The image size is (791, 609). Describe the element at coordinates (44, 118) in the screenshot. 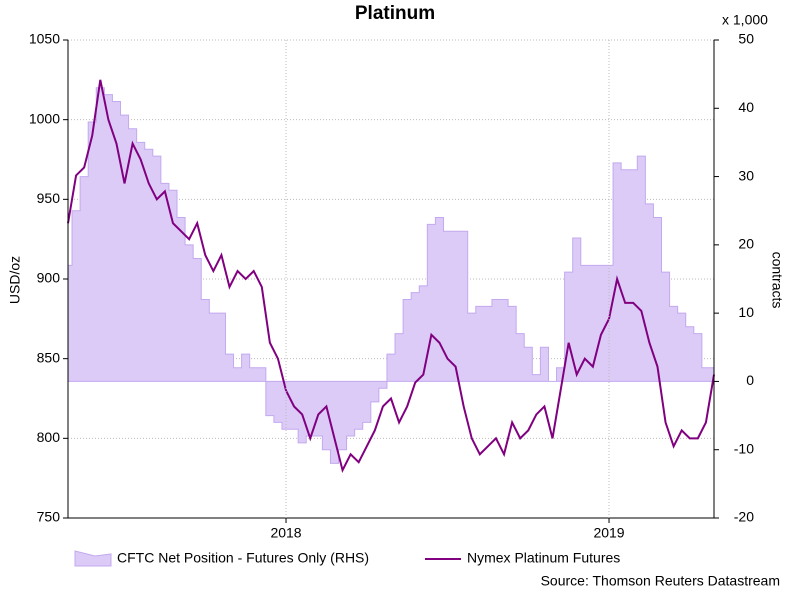

I see `y-tick-label: 1000` at that location.